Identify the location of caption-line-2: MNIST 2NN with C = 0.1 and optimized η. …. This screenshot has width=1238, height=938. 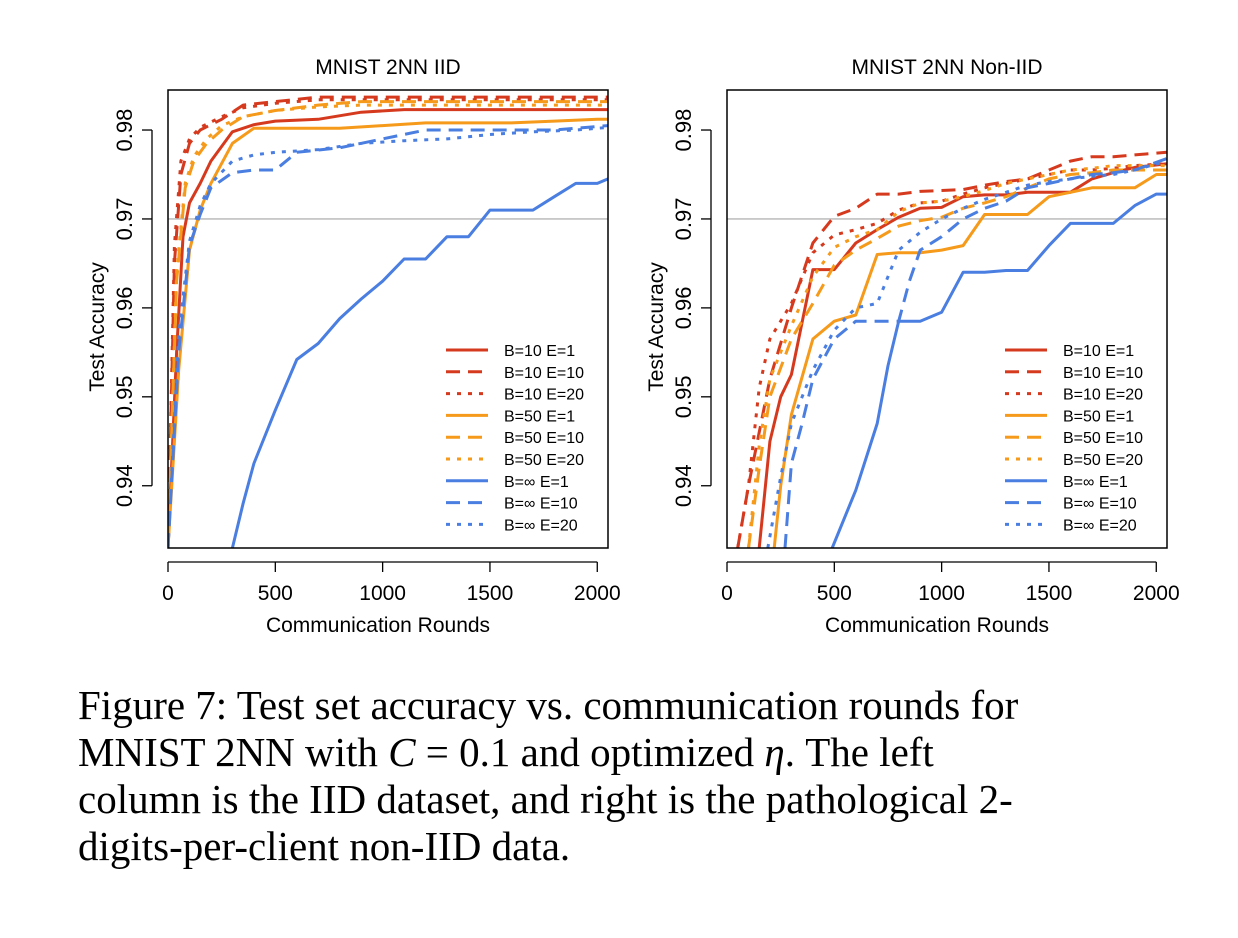
(628, 752).